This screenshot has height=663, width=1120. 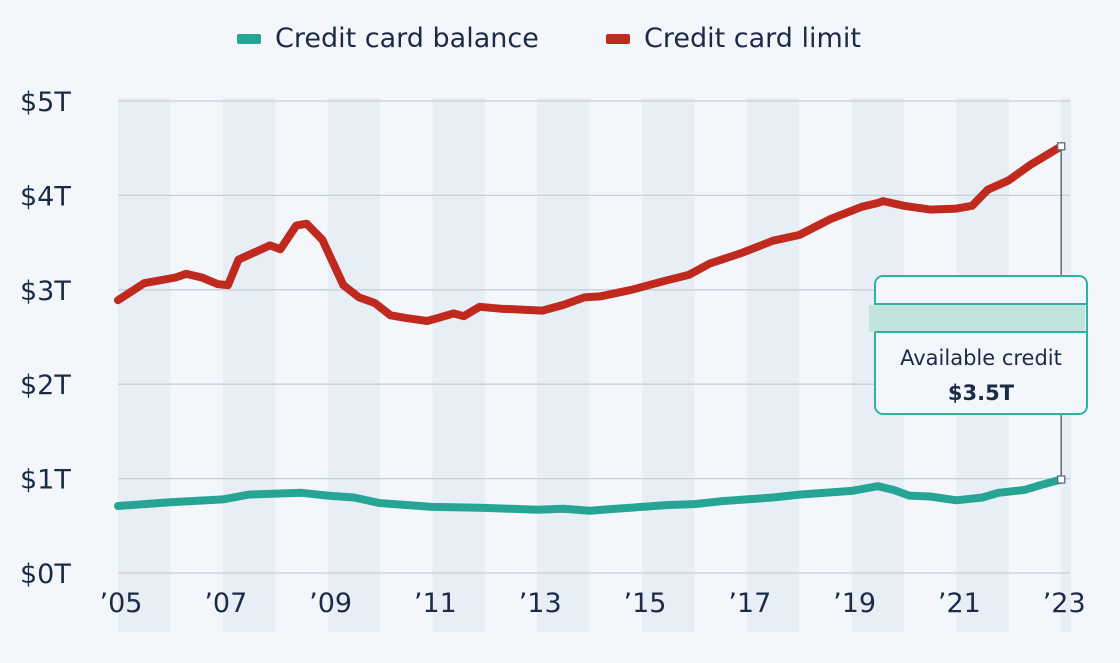 What do you see at coordinates (981, 358) in the screenshot?
I see `annotation-label: Available credit` at bounding box center [981, 358].